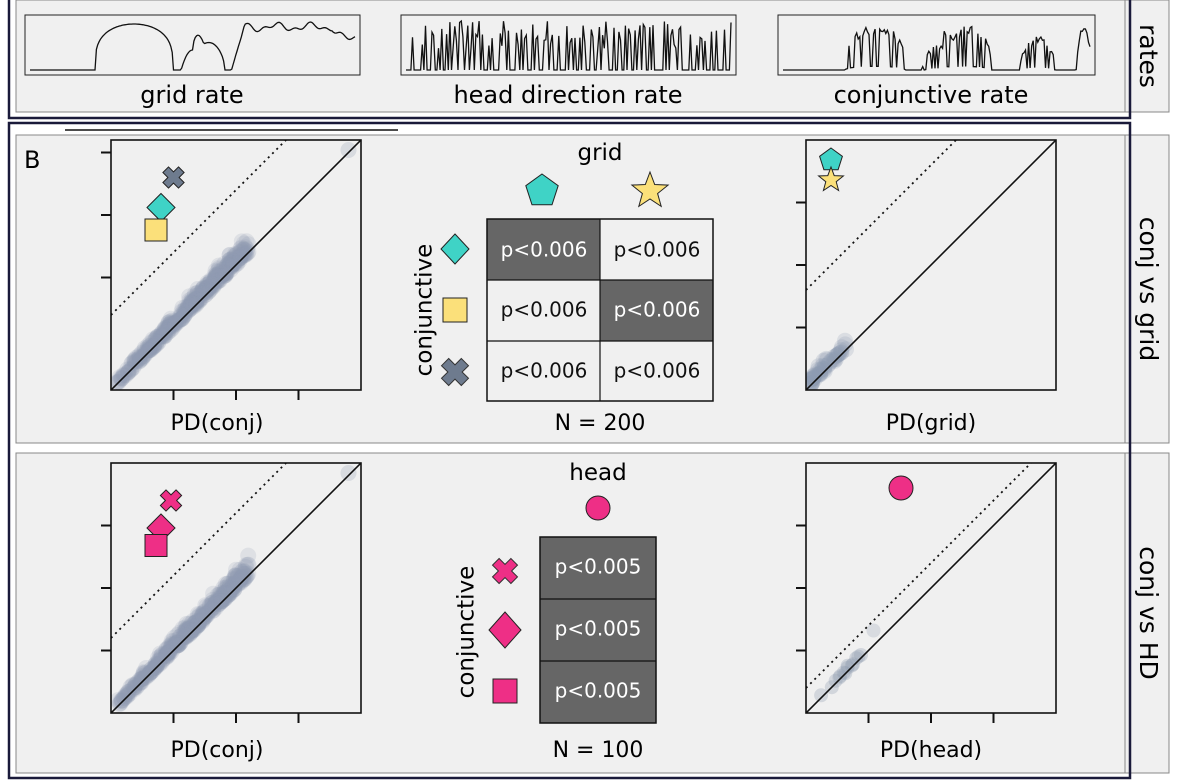 The width and height of the screenshot is (1179, 782). What do you see at coordinates (467, 632) in the screenshot?
I see `row2-table-ylabel: conjunctive` at bounding box center [467, 632].